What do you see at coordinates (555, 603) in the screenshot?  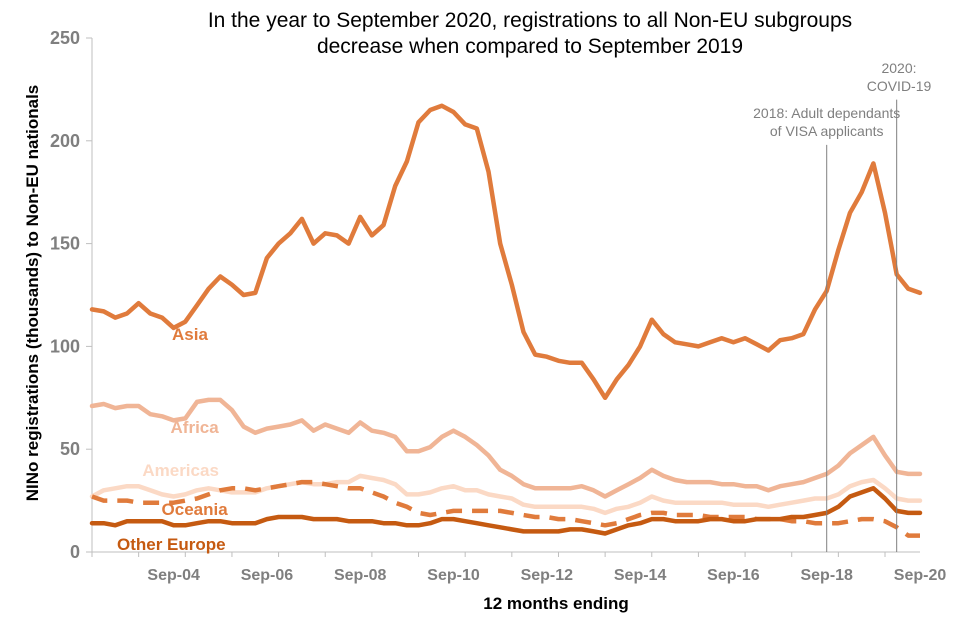 I see `x-axis-title: 12 months ending` at bounding box center [555, 603].